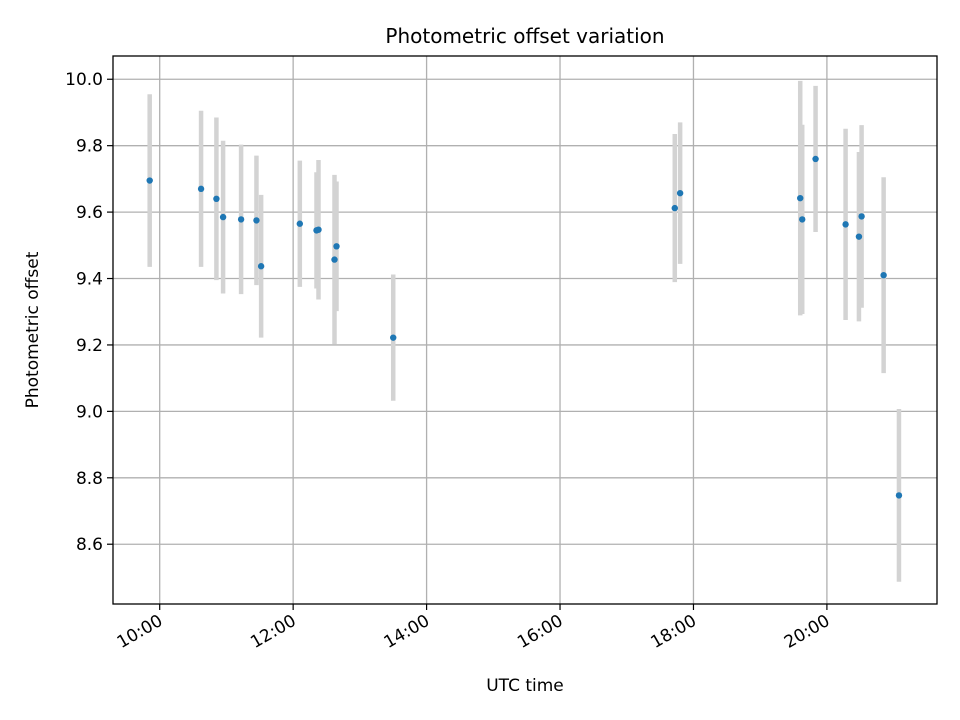 The width and height of the screenshot is (960, 720). What do you see at coordinates (89, 213) in the screenshot?
I see `y-tick-label: 9.6` at bounding box center [89, 213].